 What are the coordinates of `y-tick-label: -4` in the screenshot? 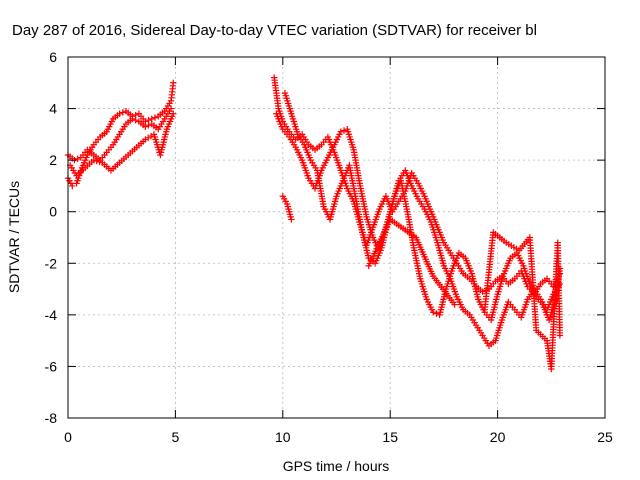 It's located at (51, 315).